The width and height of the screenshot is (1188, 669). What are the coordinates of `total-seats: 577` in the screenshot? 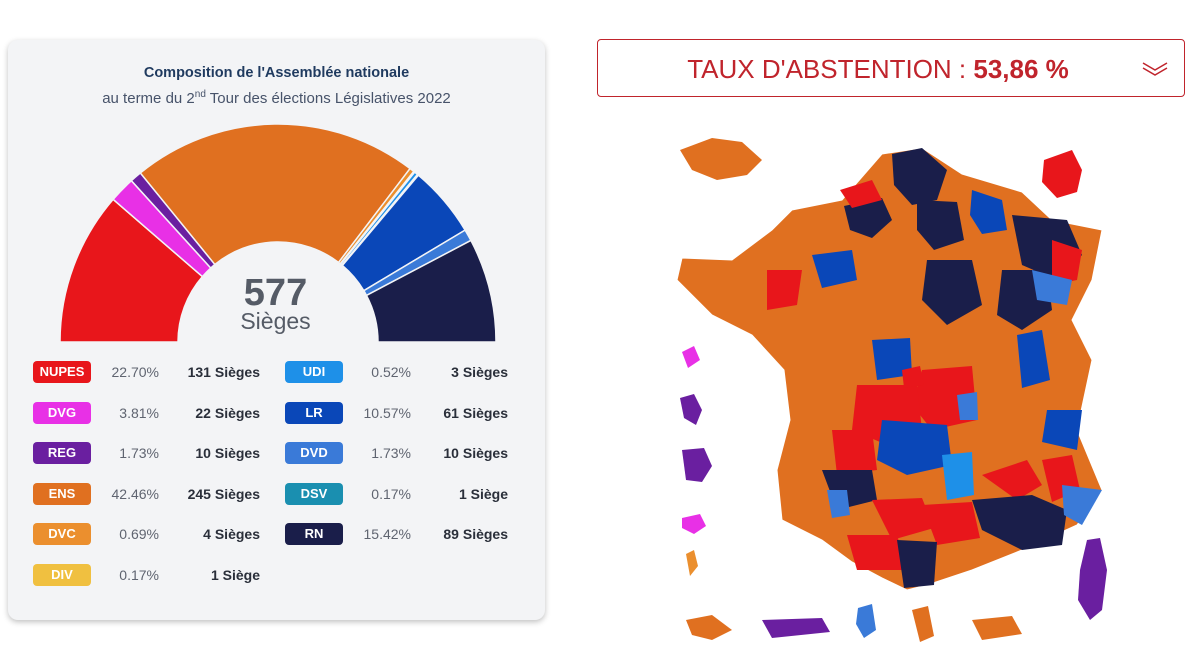 It's located at (275, 293).